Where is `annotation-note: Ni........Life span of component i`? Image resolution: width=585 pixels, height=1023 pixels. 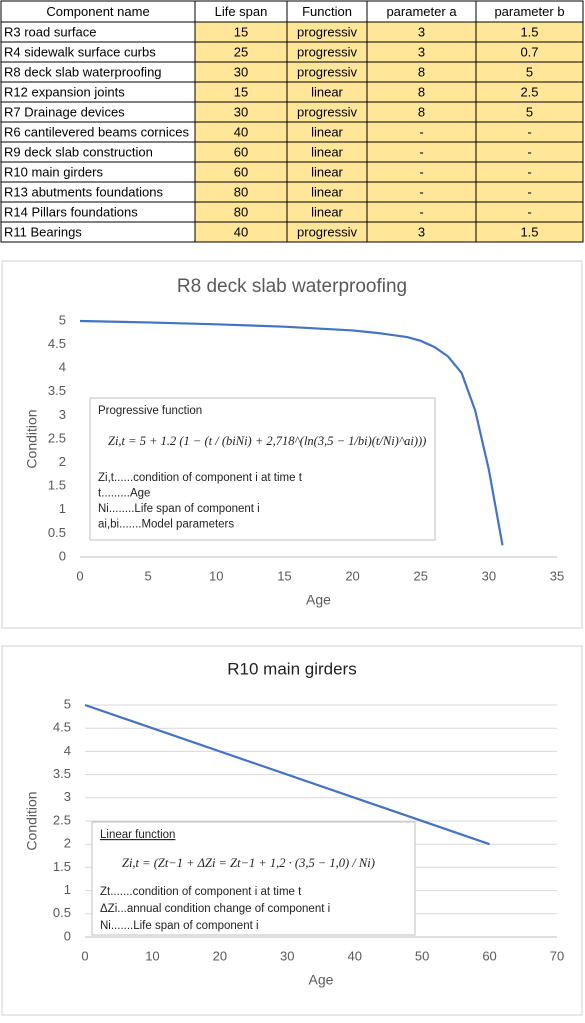 annotation-note: Ni........Life span of component i is located at coordinates (179, 509).